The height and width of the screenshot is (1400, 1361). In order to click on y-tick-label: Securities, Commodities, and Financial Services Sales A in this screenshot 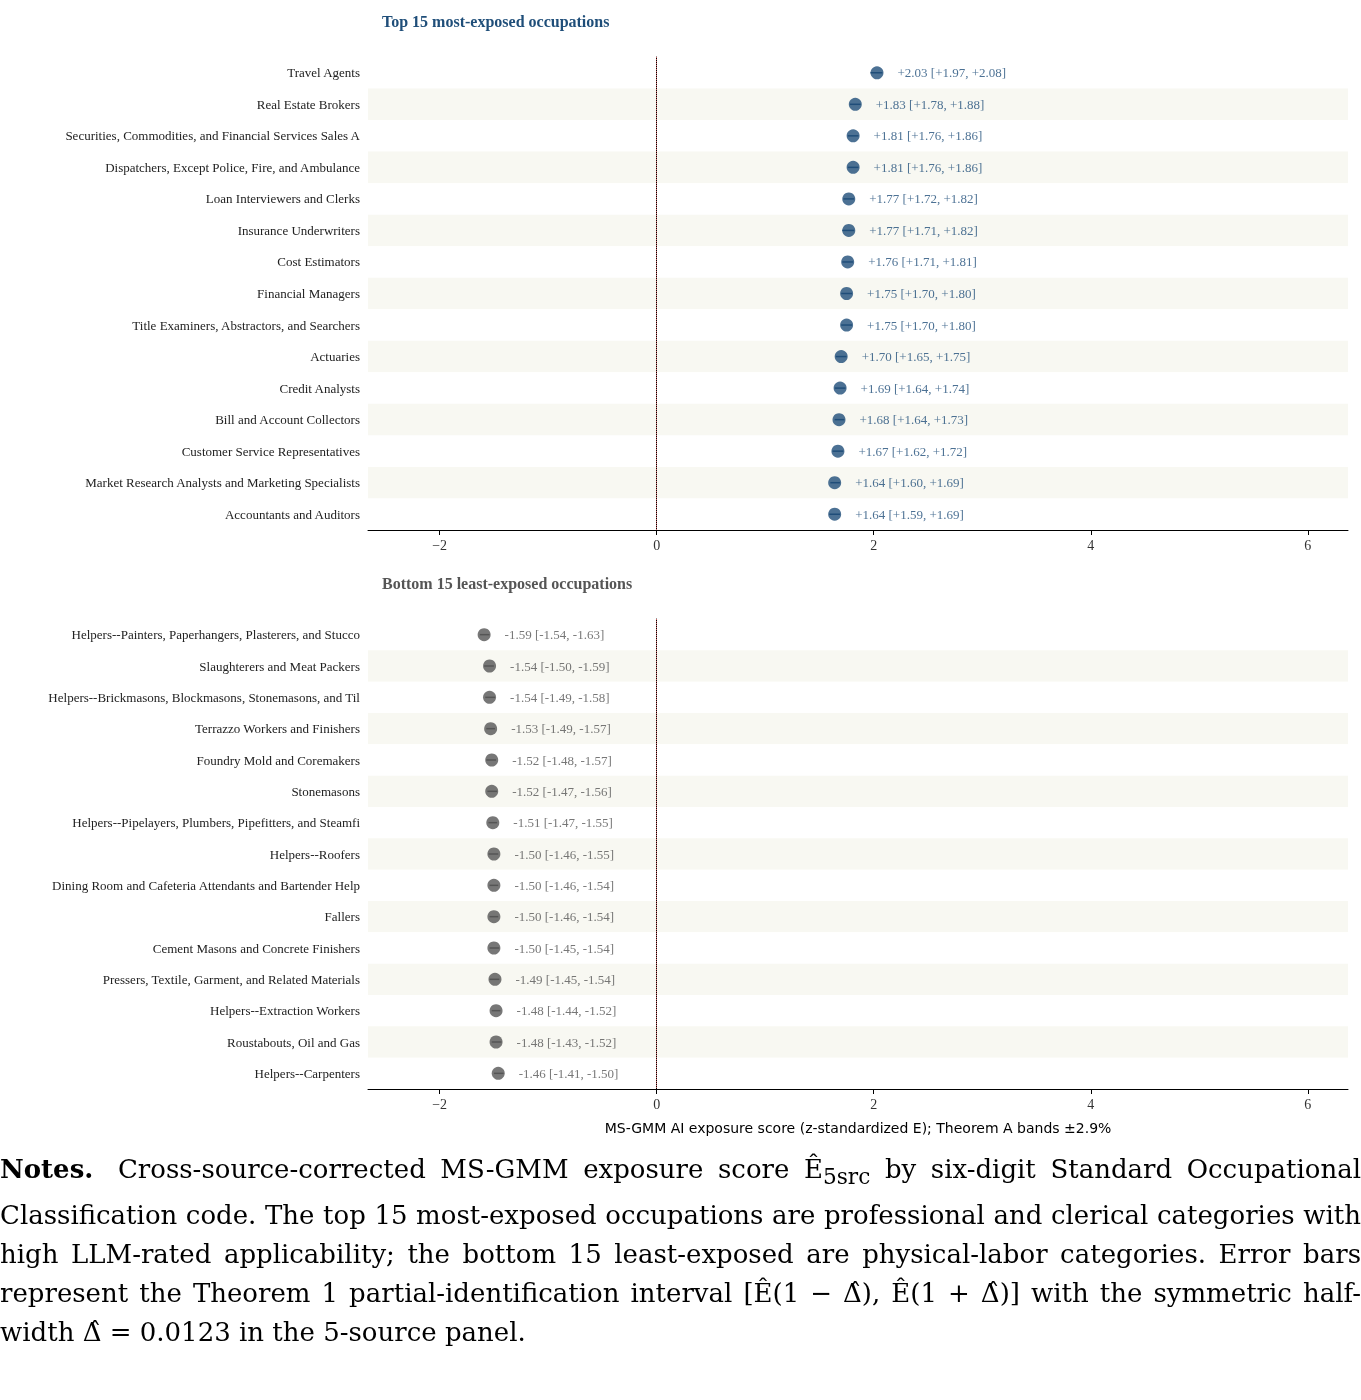, I will do `click(213, 136)`.